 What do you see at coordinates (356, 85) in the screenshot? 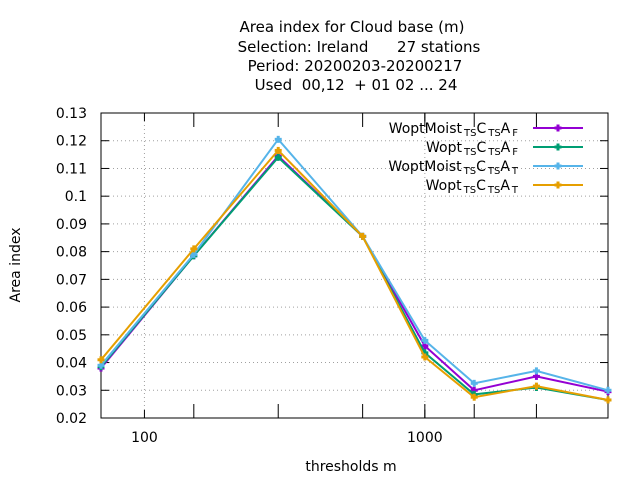
I see `title-line-4: Used 00,12 + 01 02 ... 24` at bounding box center [356, 85].